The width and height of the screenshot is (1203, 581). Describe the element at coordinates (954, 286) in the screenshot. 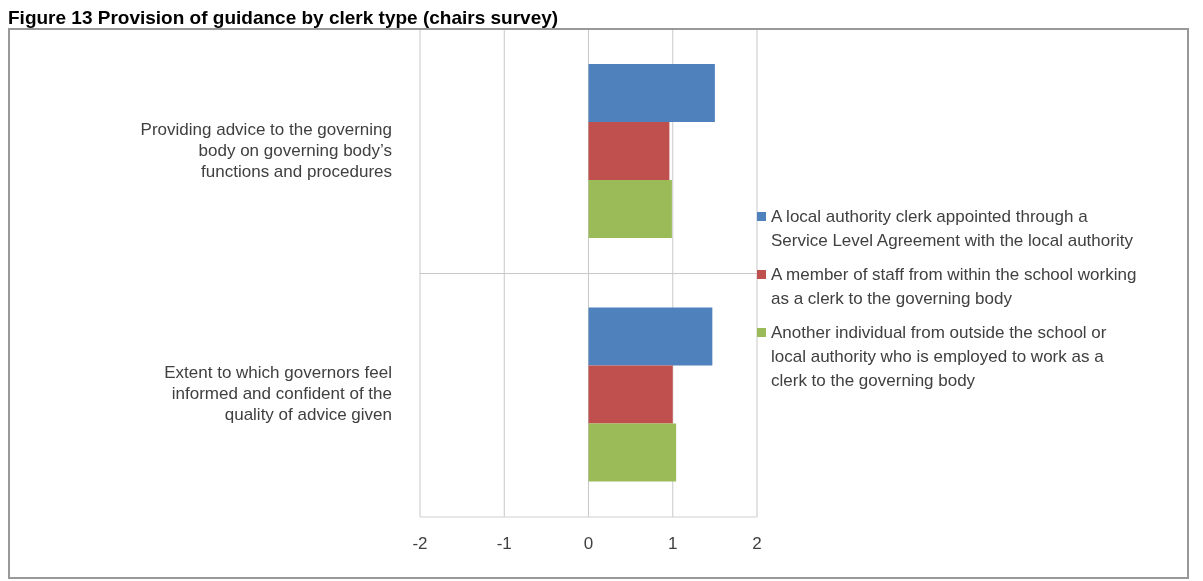

I see `legend-label: A member of staff from within the school working as a clerk to the governing body` at that location.